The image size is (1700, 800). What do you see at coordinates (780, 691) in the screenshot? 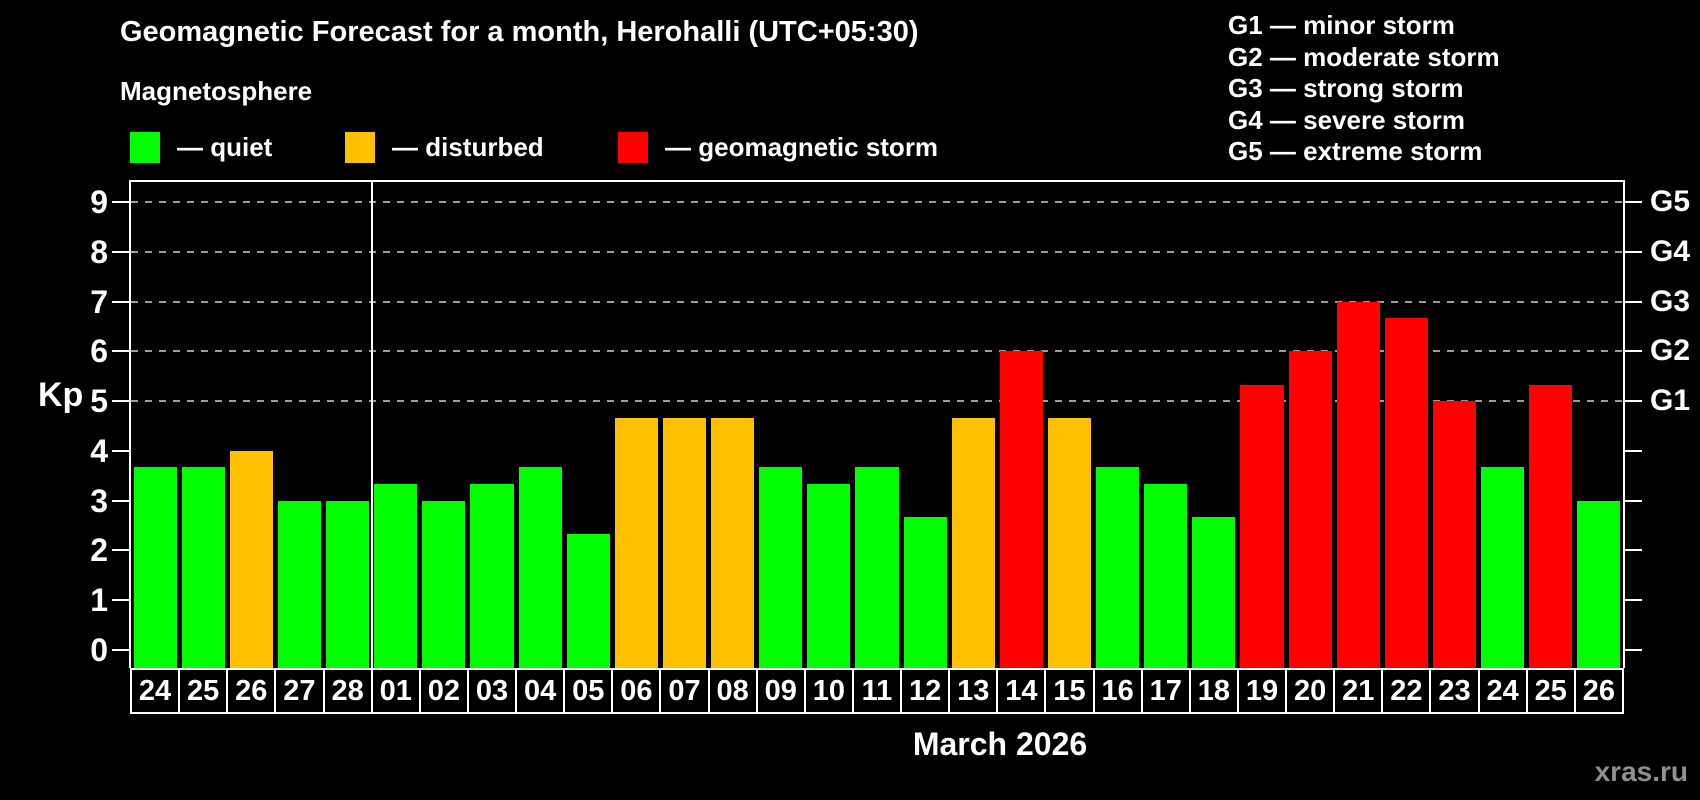
I see `date-label-13: 09` at bounding box center [780, 691].